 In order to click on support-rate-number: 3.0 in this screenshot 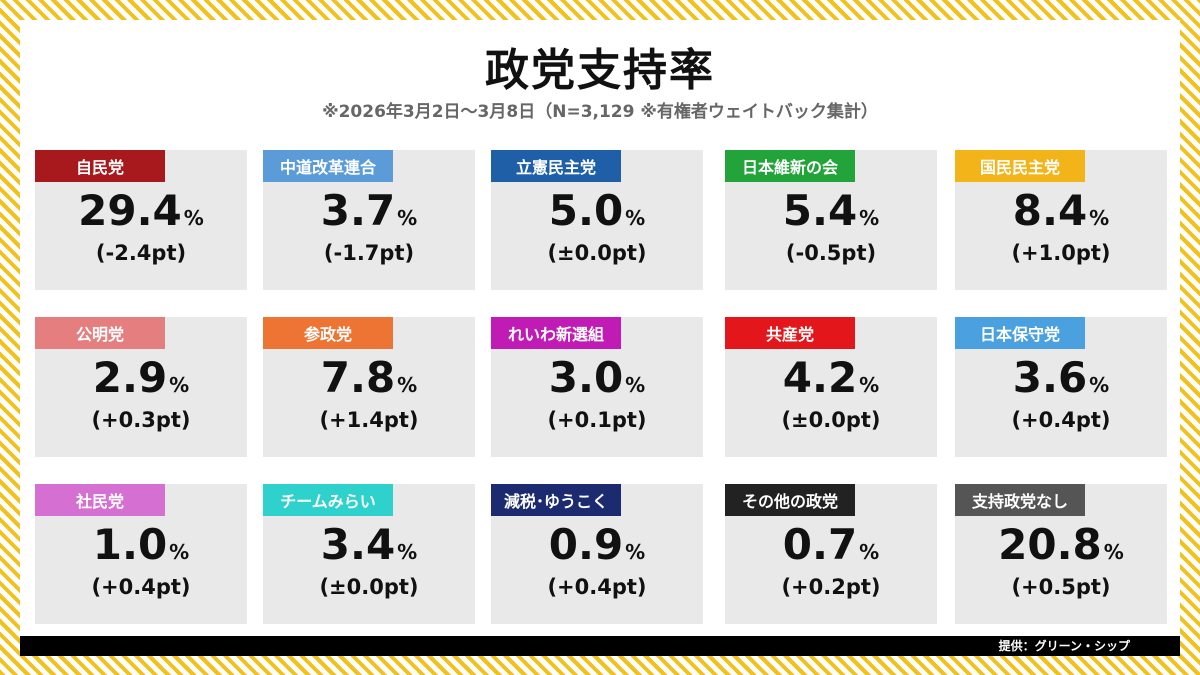, I will do `click(586, 377)`.